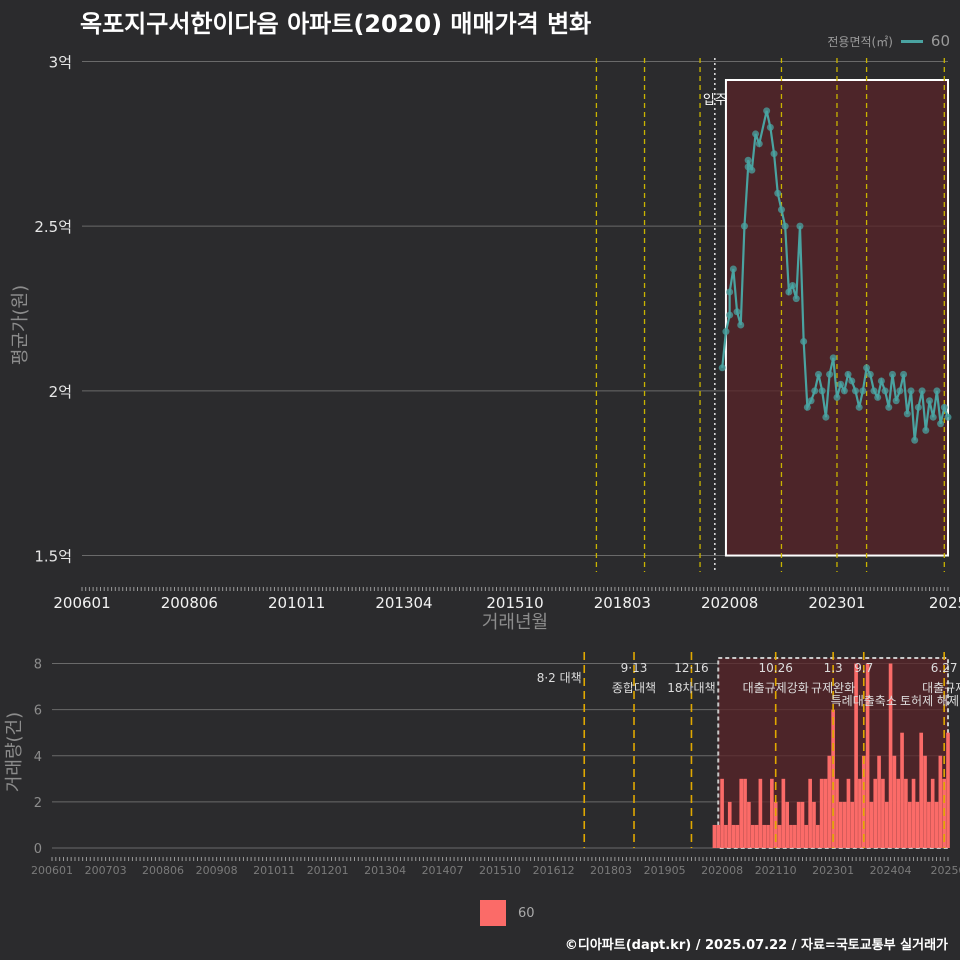 The height and width of the screenshot is (960, 960). Describe the element at coordinates (945, 870) in the screenshot. I see `x-tick-label: 20250` at that location.